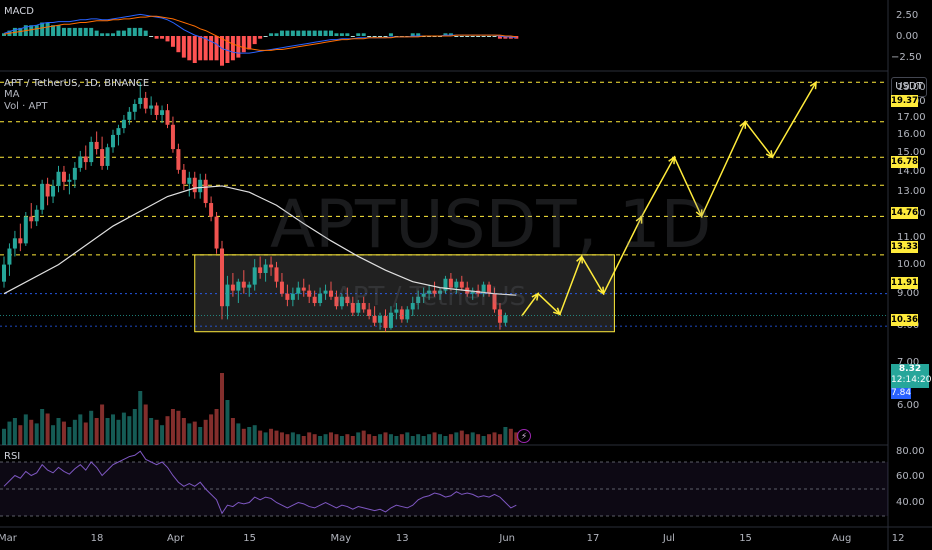  Describe the element at coordinates (524, 436) in the screenshot. I see `lightning-icon: ⚡` at that location.